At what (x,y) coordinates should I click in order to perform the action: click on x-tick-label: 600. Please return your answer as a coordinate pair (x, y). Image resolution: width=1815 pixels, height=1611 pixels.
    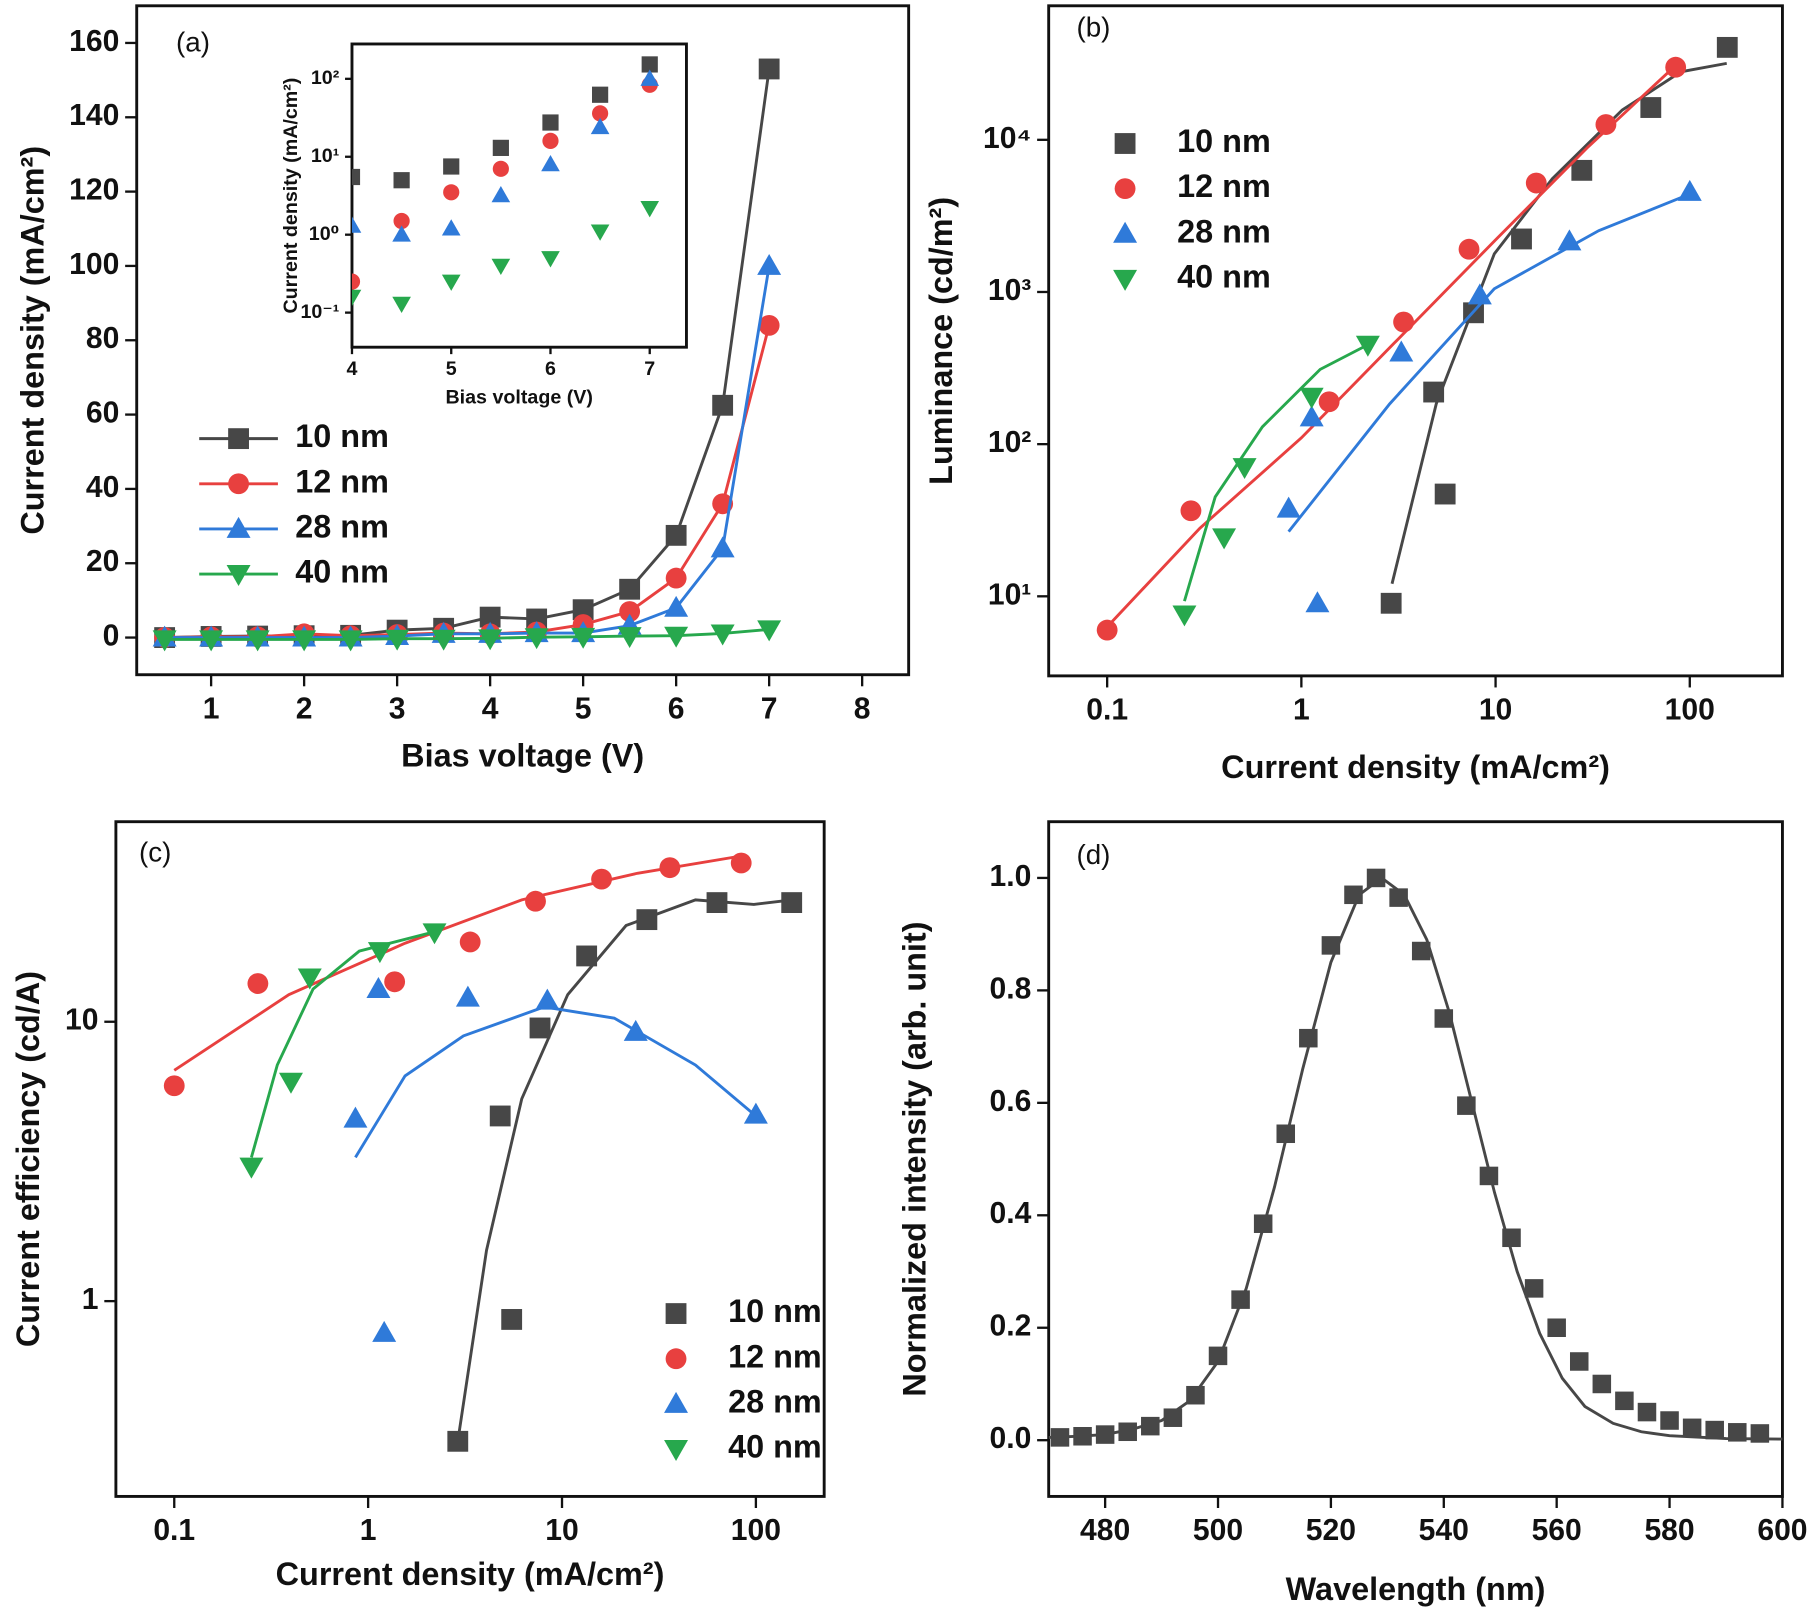
    Looking at the image, I should click on (1782, 1530).